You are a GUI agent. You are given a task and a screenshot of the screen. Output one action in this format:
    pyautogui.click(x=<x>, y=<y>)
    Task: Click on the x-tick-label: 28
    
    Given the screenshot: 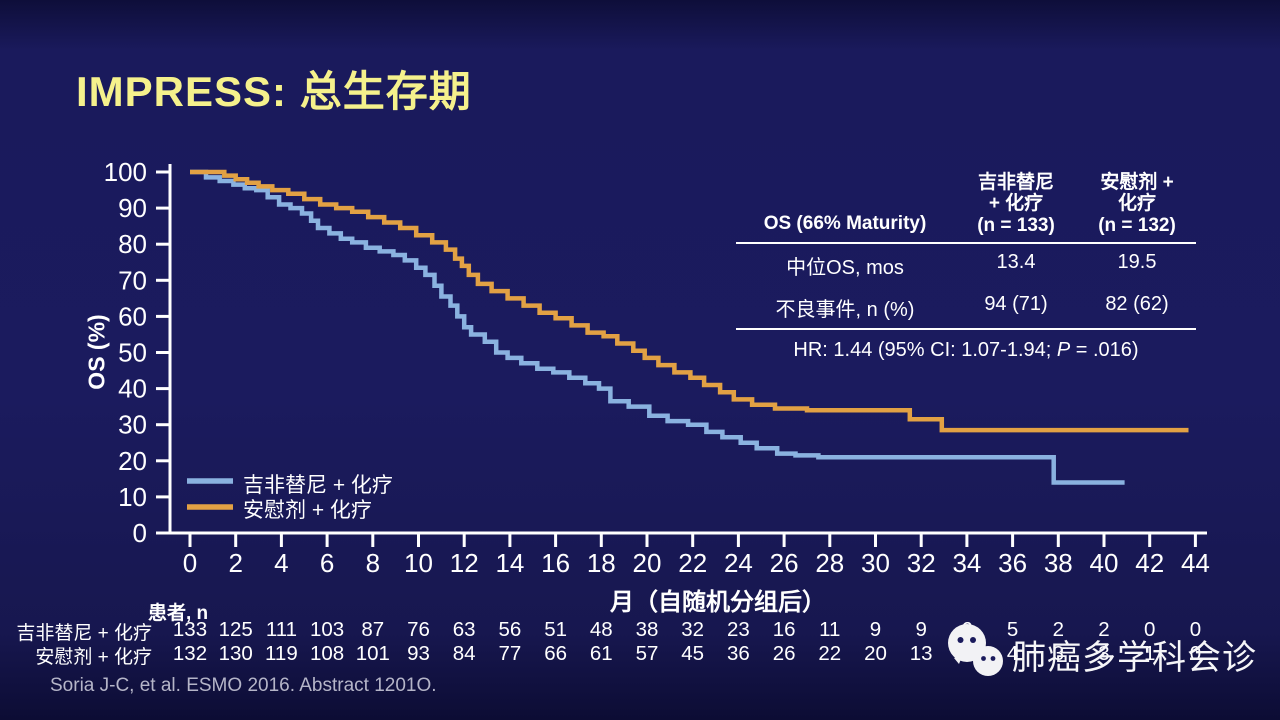 What is the action you would take?
    pyautogui.click(x=829, y=563)
    